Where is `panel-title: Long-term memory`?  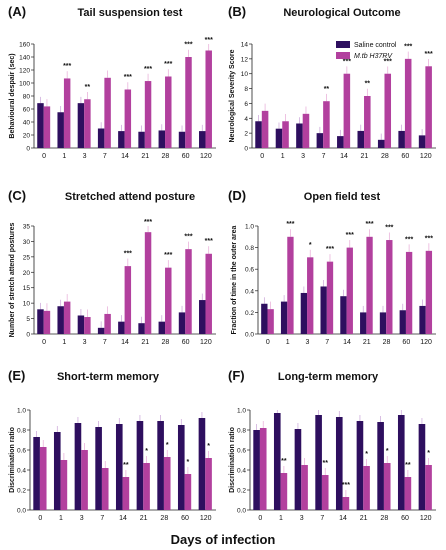 panel-title: Long-term memory is located at coordinates (328, 377).